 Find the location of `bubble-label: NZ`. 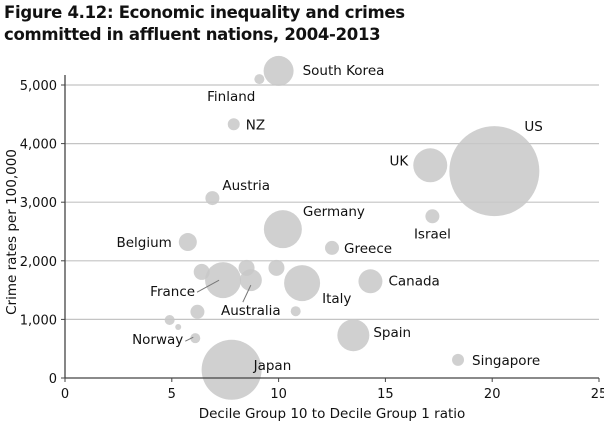

bubble-label: NZ is located at coordinates (255, 125).